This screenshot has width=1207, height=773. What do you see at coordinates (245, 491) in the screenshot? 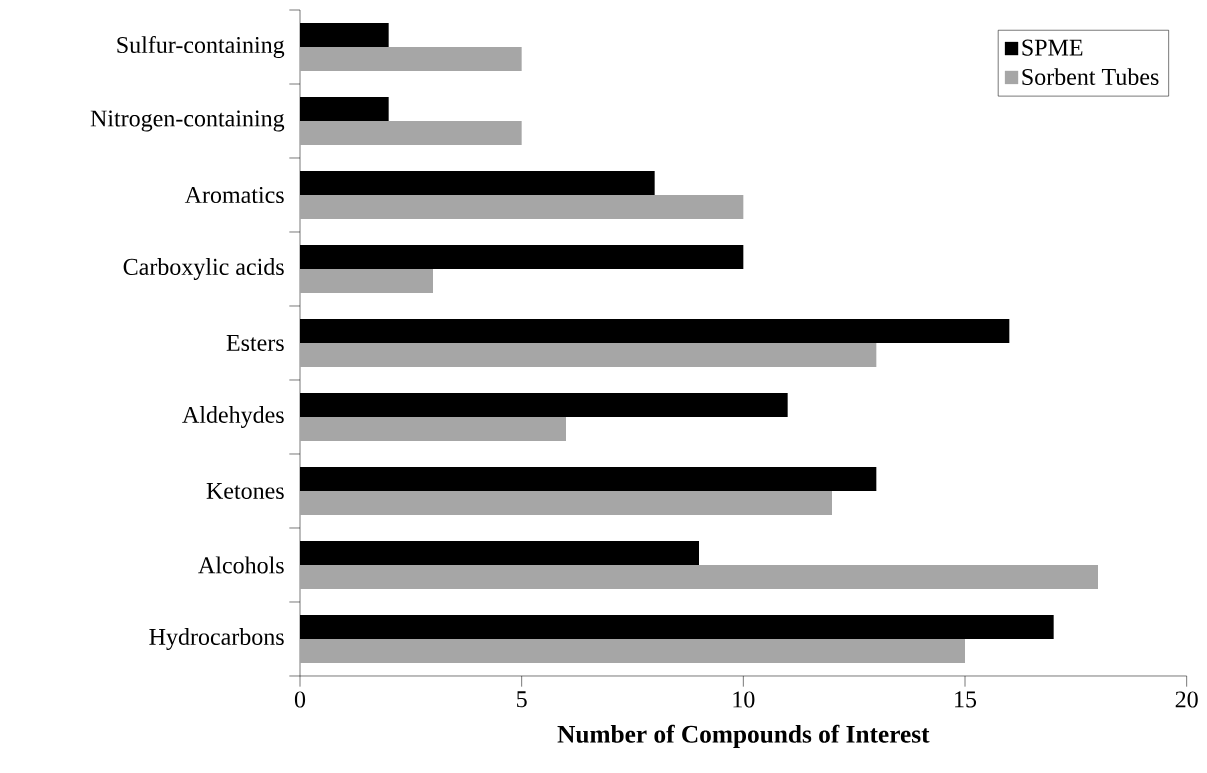
I see `y-tick-label: Ketones` at bounding box center [245, 491].